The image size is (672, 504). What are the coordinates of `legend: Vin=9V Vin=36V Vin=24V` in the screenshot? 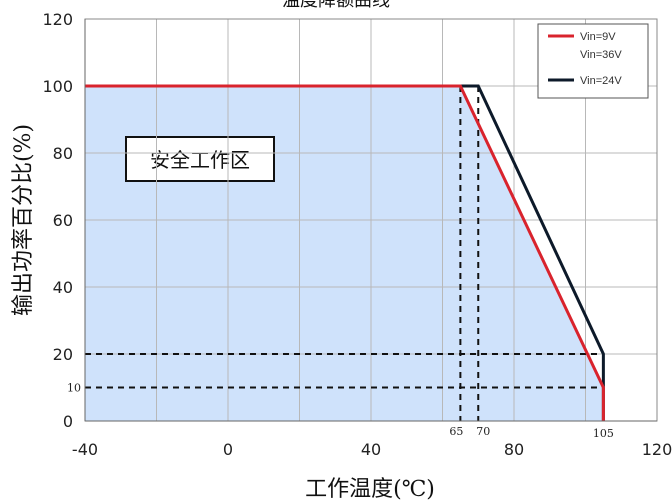 It's located at (593, 61).